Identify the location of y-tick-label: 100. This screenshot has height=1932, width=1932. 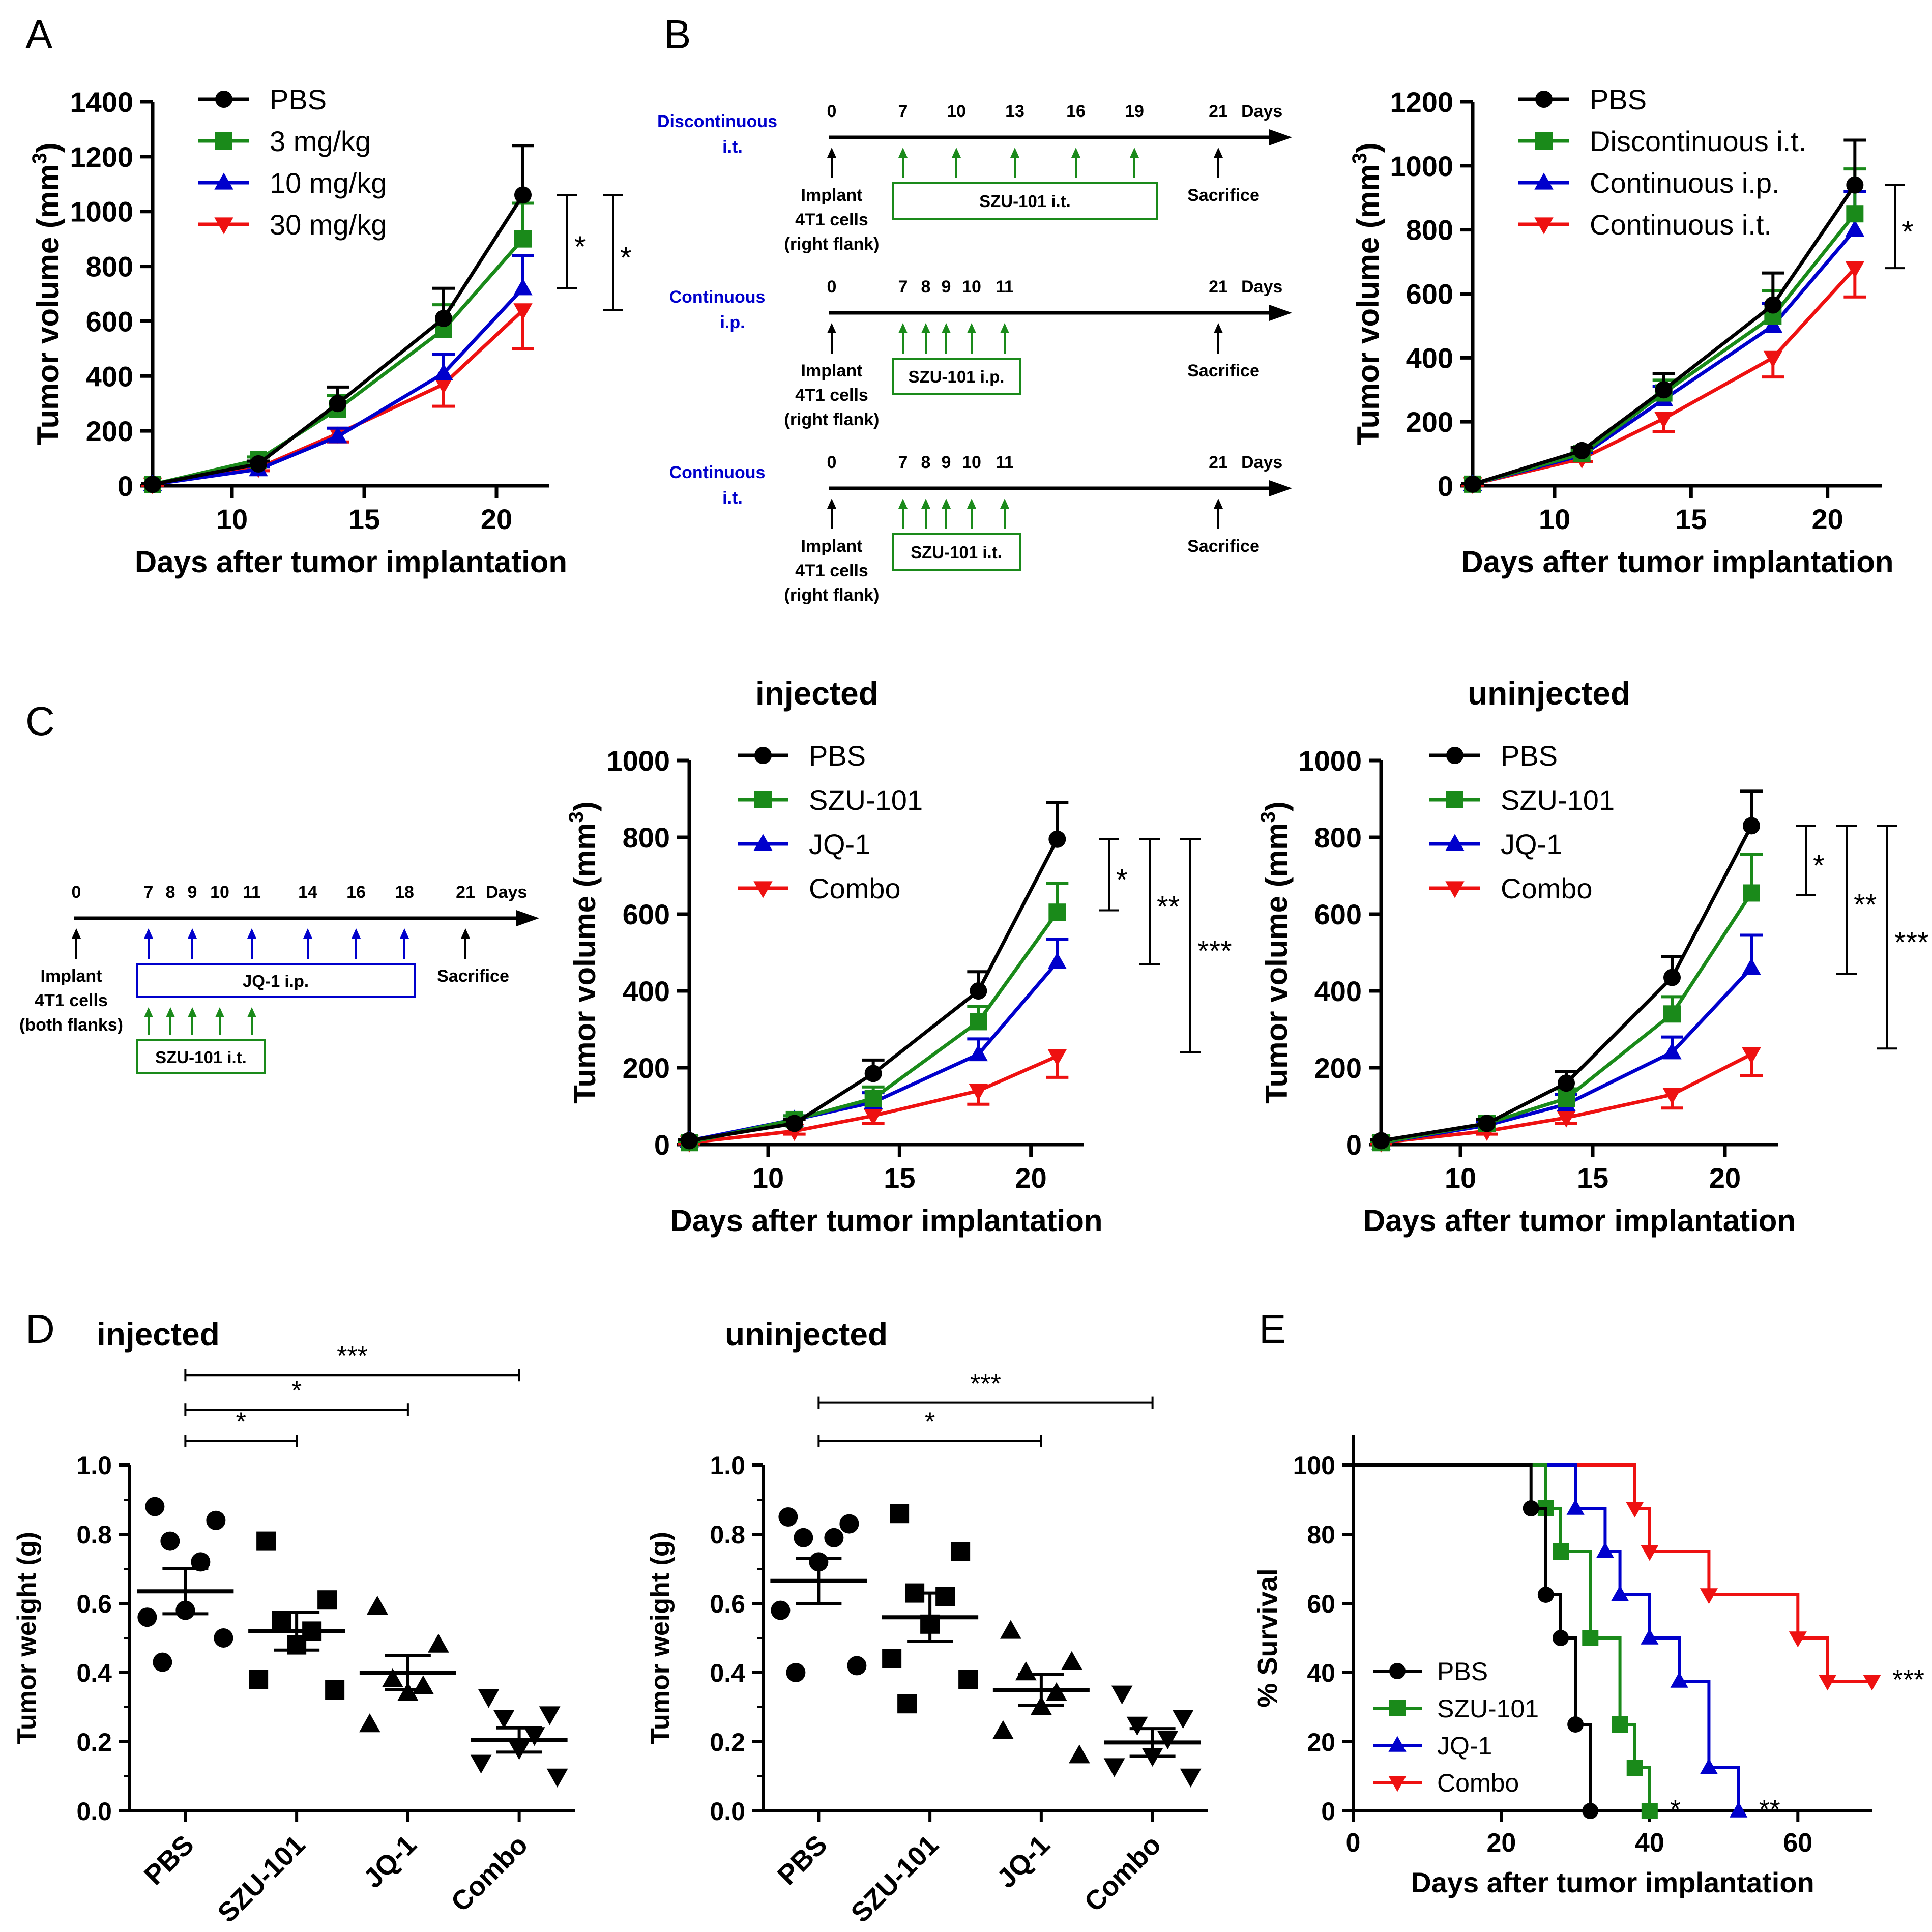
(1314, 1465).